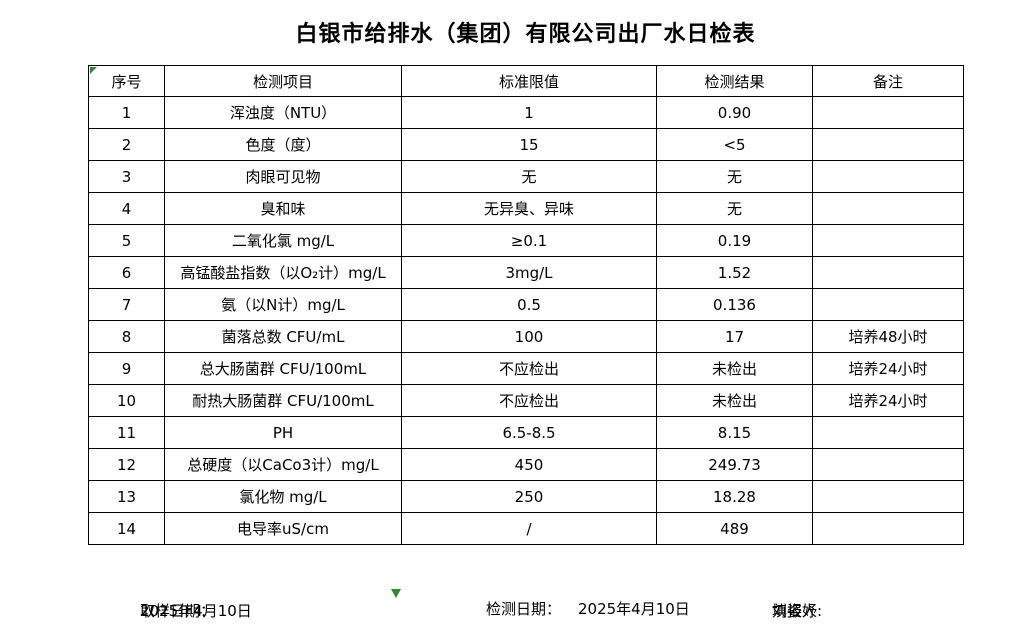 The height and width of the screenshot is (631, 1018). I want to click on item-name-cell: 浑浊度（NTU）, so click(283, 112).